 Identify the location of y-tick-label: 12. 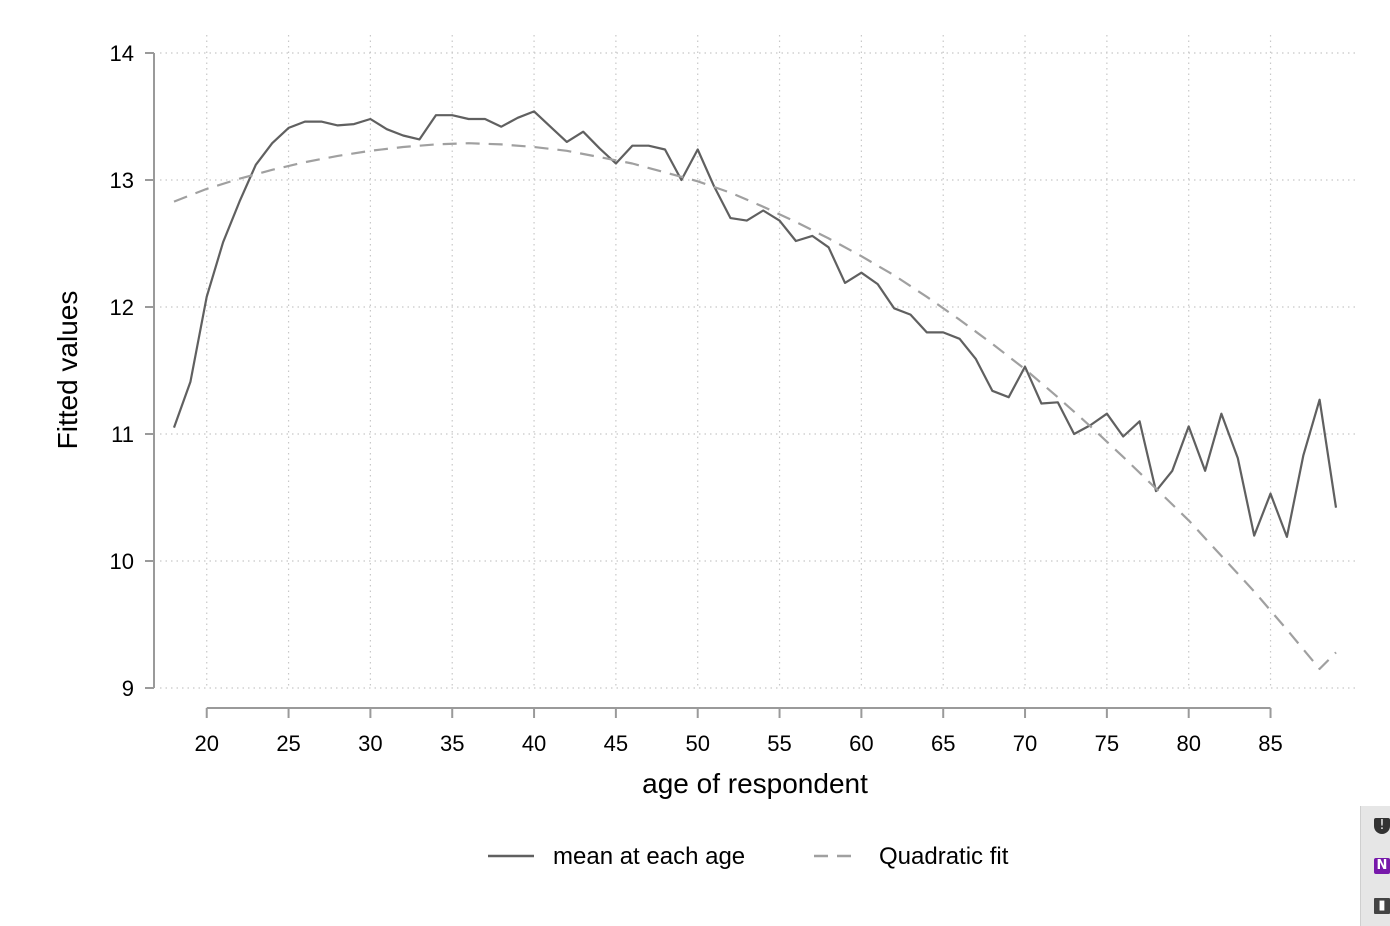
(122, 307).